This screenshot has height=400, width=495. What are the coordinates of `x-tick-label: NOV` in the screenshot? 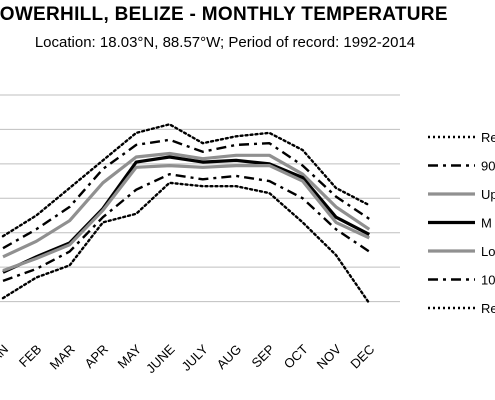 It's located at (329, 356).